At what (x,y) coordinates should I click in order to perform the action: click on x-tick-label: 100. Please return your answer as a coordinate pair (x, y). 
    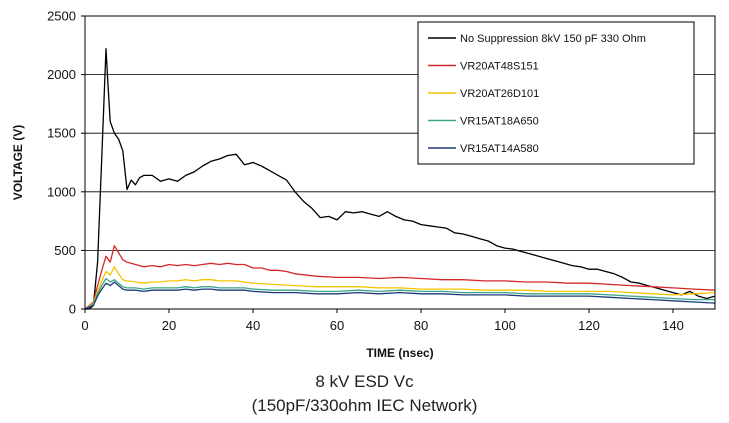
    Looking at the image, I should click on (505, 325).